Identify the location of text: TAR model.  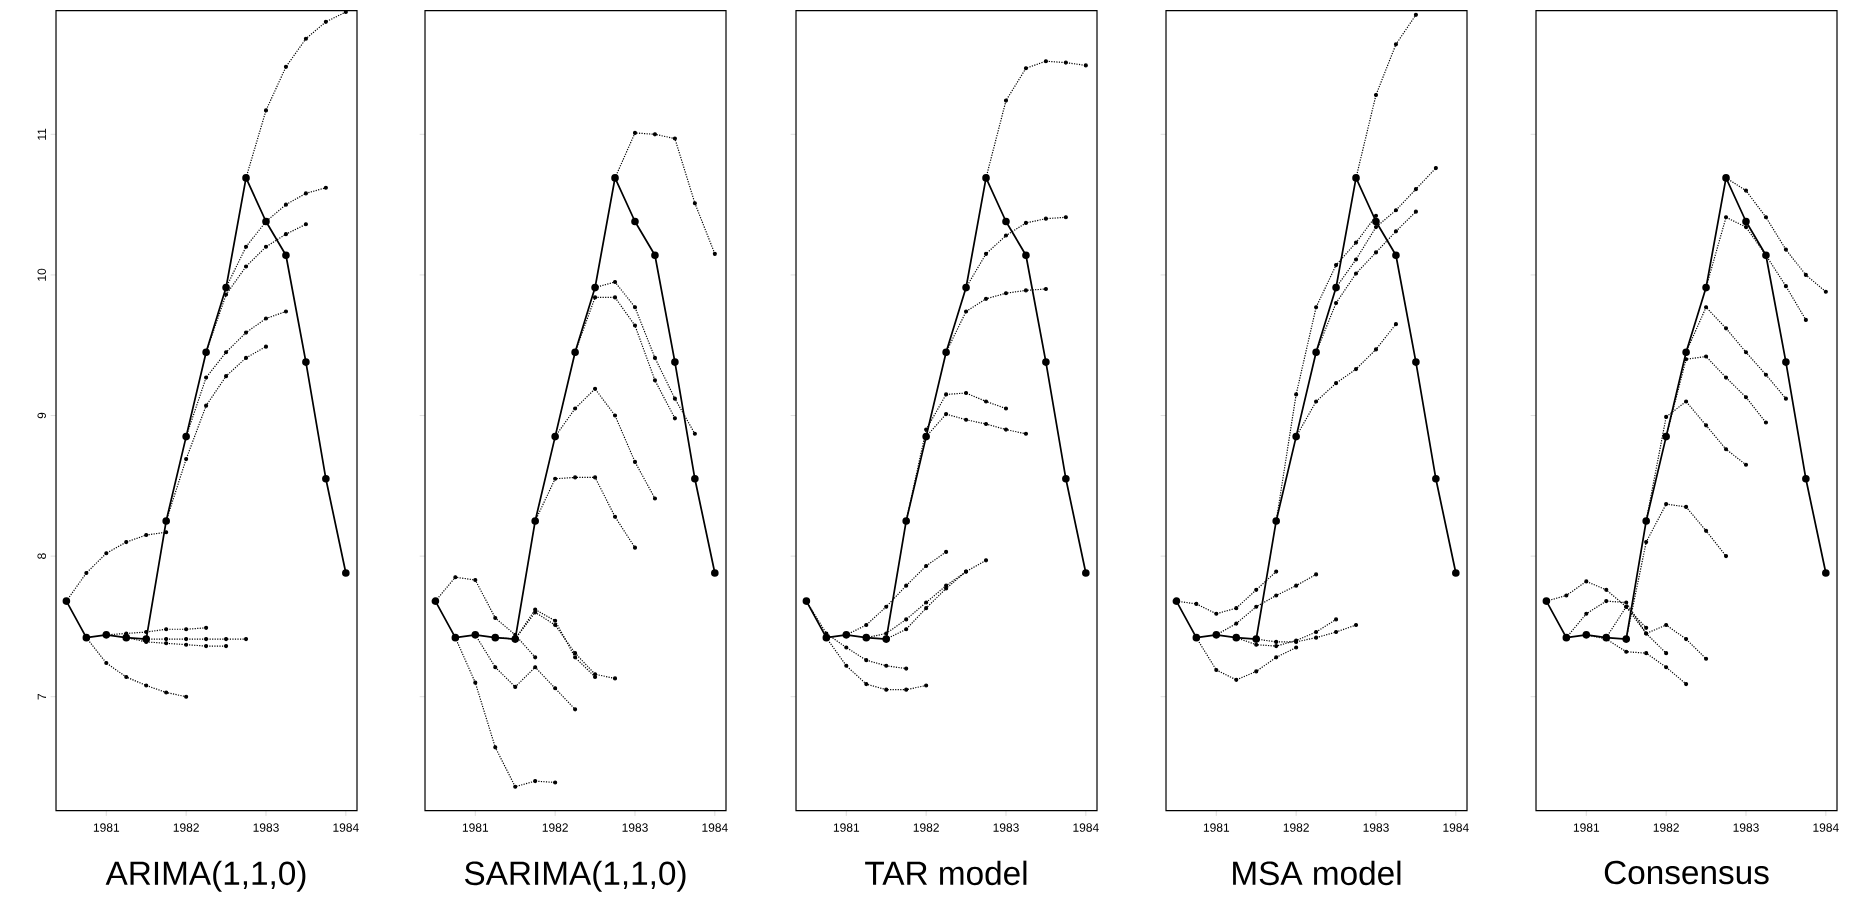
(946, 873).